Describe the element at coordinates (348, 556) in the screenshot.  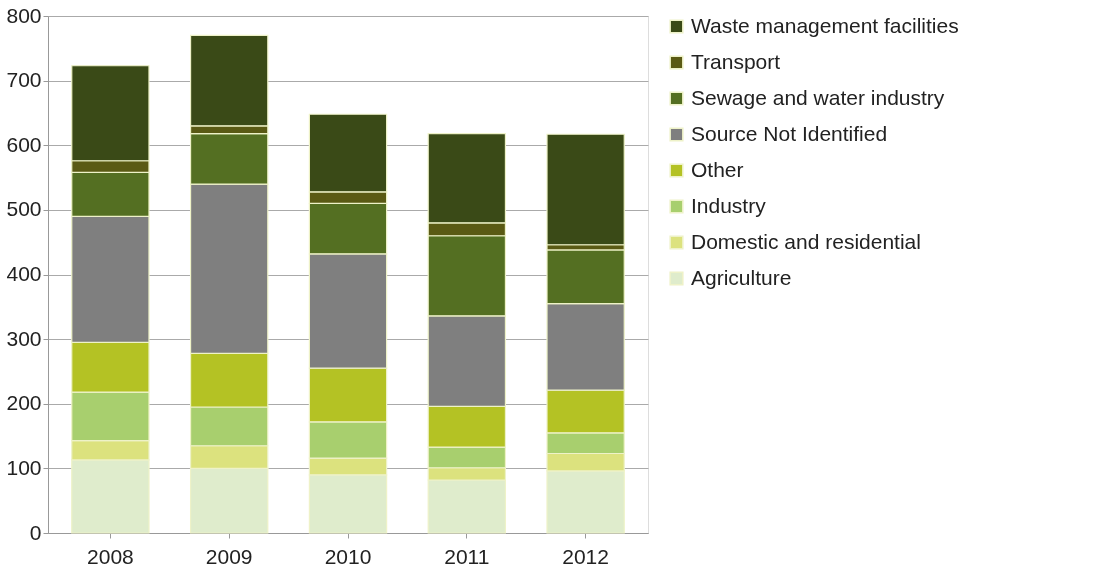
I see `x-tick-label: 2010` at that location.